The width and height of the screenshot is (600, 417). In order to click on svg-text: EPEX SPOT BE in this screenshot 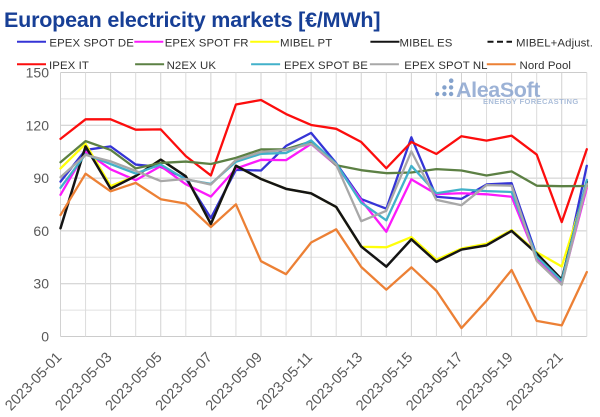, I will do `click(326, 66)`.